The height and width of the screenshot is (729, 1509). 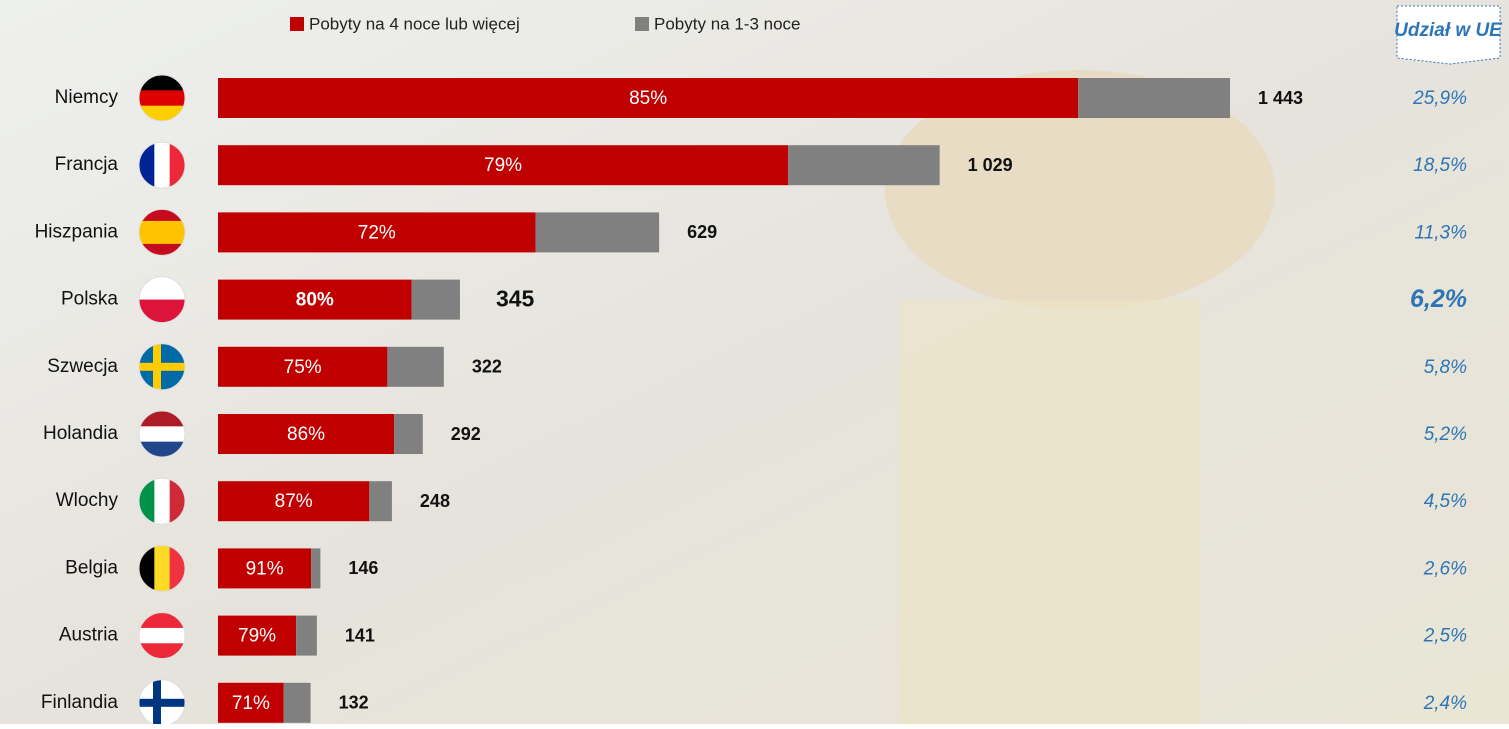 What do you see at coordinates (1280, 98) in the screenshot?
I see `total-label: 1 443` at bounding box center [1280, 98].